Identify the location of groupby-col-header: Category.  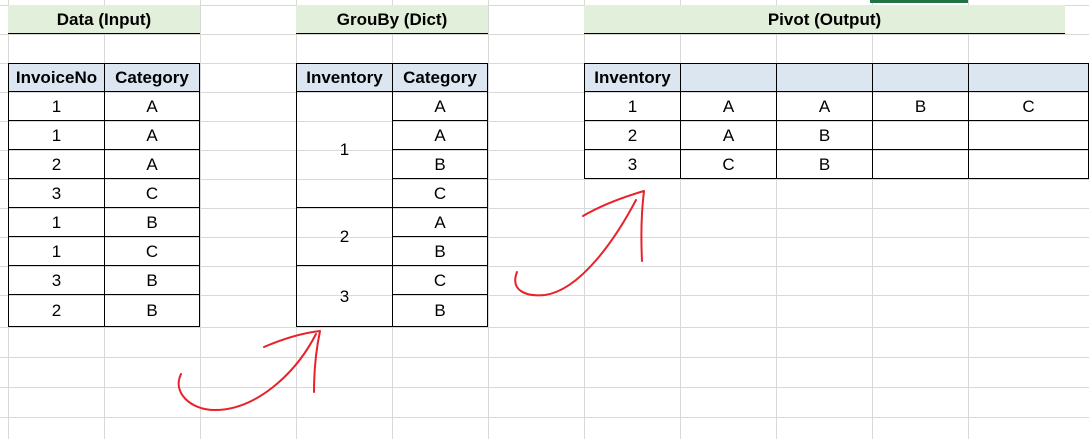
(440, 77).